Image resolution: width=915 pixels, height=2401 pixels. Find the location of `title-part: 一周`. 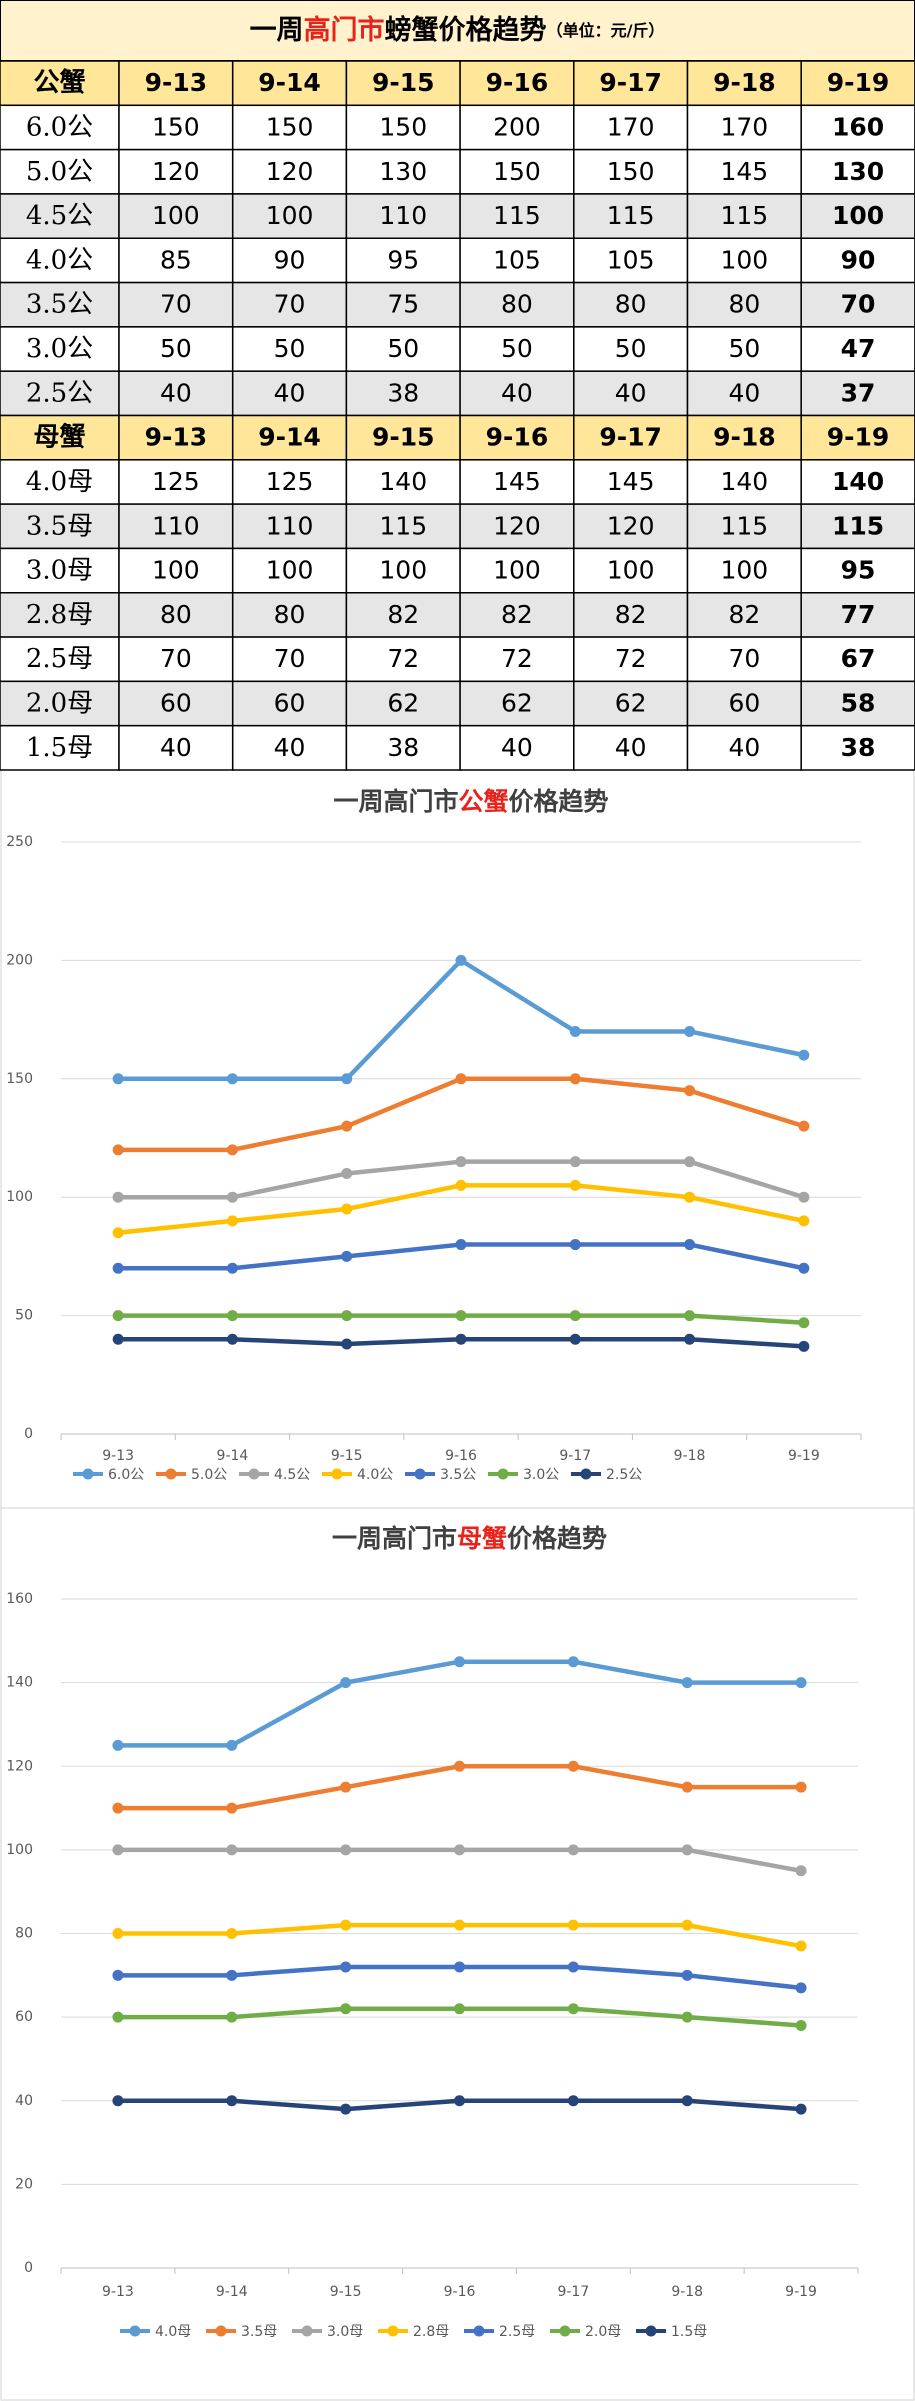

title-part: 一周 is located at coordinates (277, 30).